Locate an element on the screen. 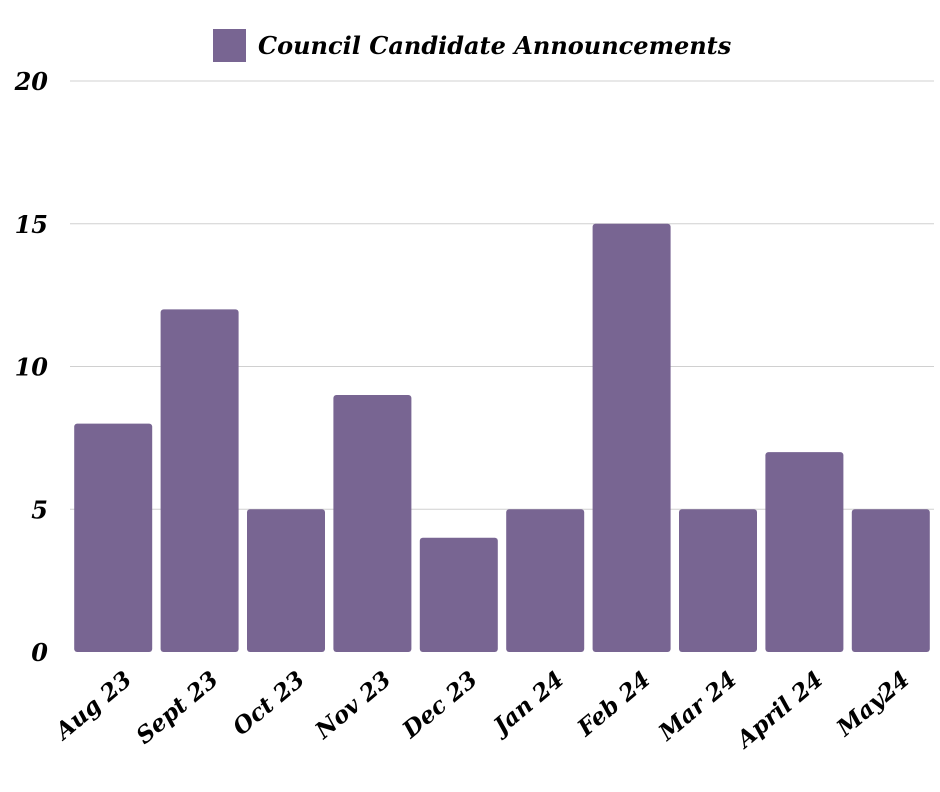 The width and height of the screenshot is (940, 792). y-tick-label: 0 is located at coordinates (39, 652).